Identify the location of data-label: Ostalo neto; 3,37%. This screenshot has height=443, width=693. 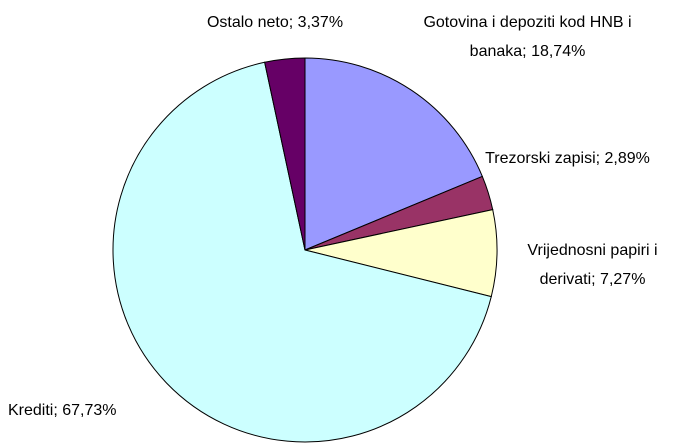
(275, 22).